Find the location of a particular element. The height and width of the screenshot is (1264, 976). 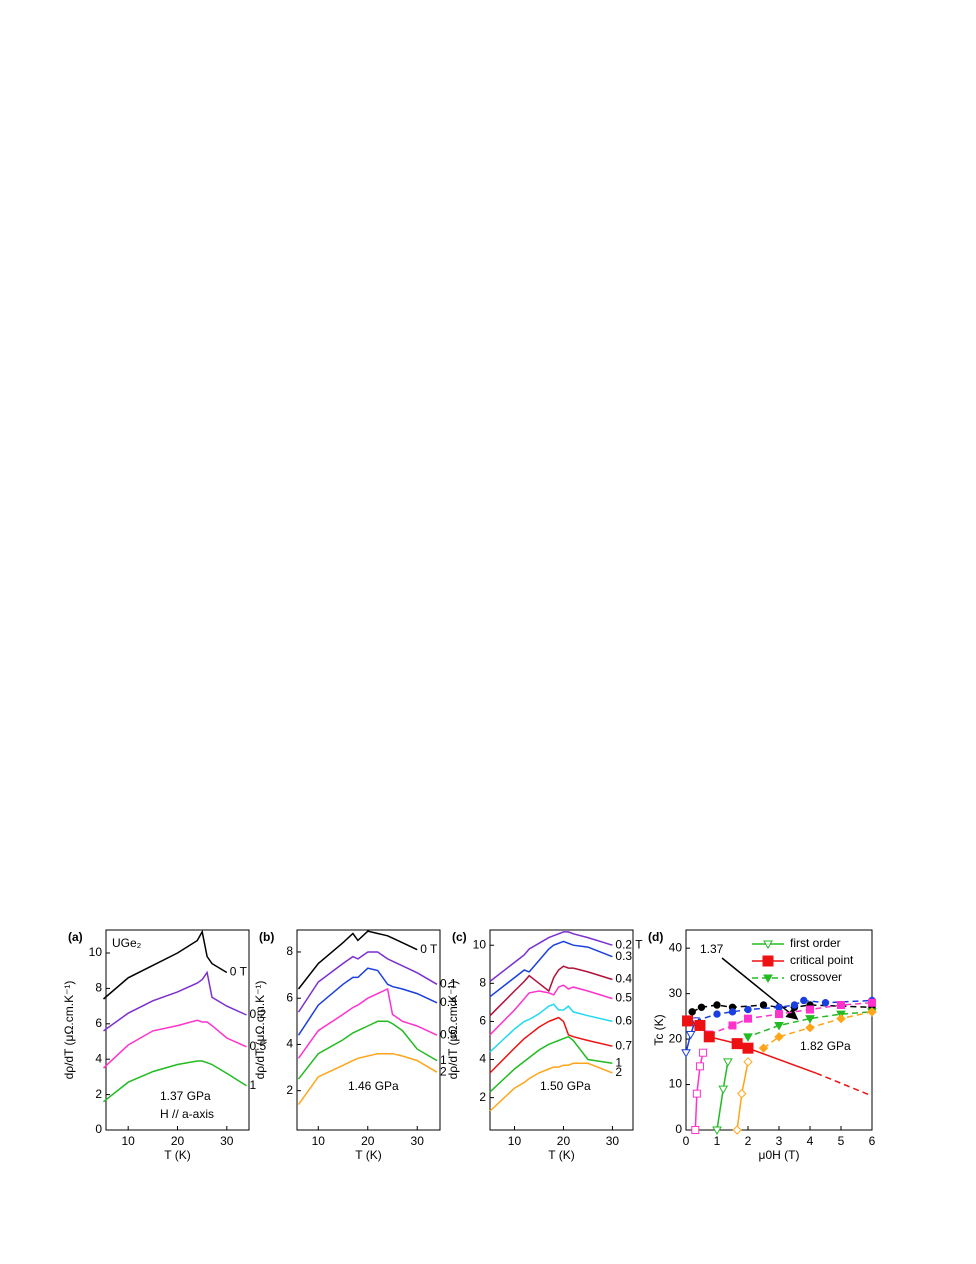

y-tick-label: 20 is located at coordinates (676, 1038).